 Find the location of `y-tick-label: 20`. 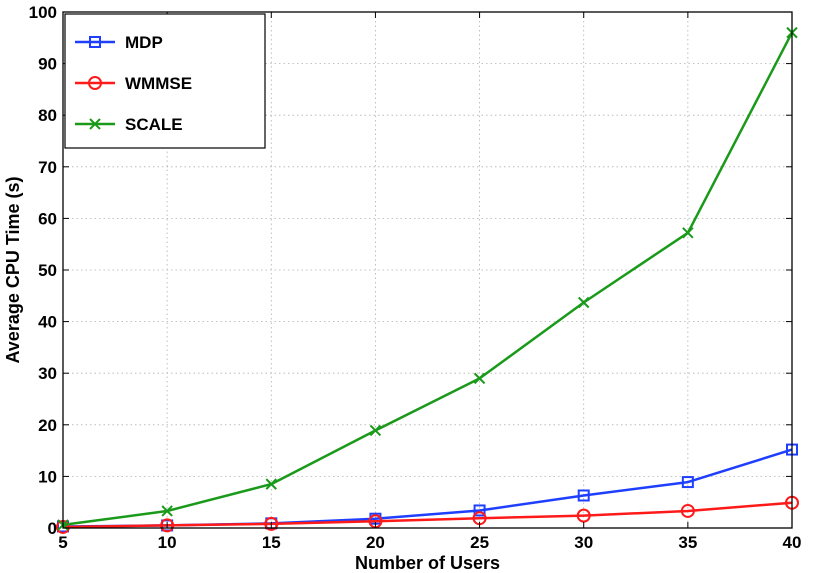

y-tick-label: 20 is located at coordinates (47, 425).